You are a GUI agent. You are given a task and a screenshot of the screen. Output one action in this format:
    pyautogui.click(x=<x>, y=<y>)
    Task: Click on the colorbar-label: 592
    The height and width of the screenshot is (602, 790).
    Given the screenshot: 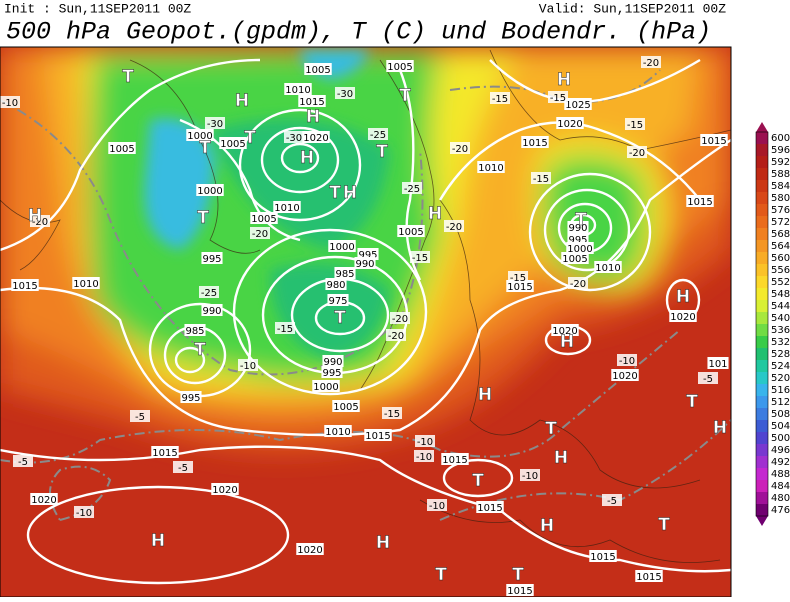 What is the action you would take?
    pyautogui.click(x=780, y=162)
    